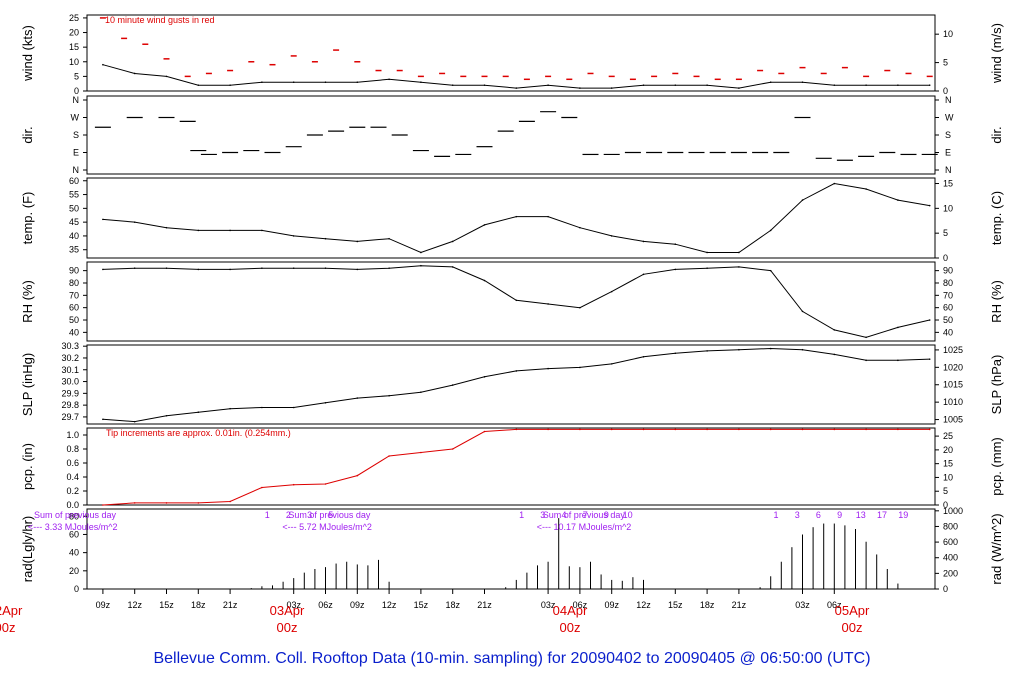 Image resolution: width=1024 pixels, height=700 pixels. I want to click on ytick-label-slp: 29.9, so click(70, 393).